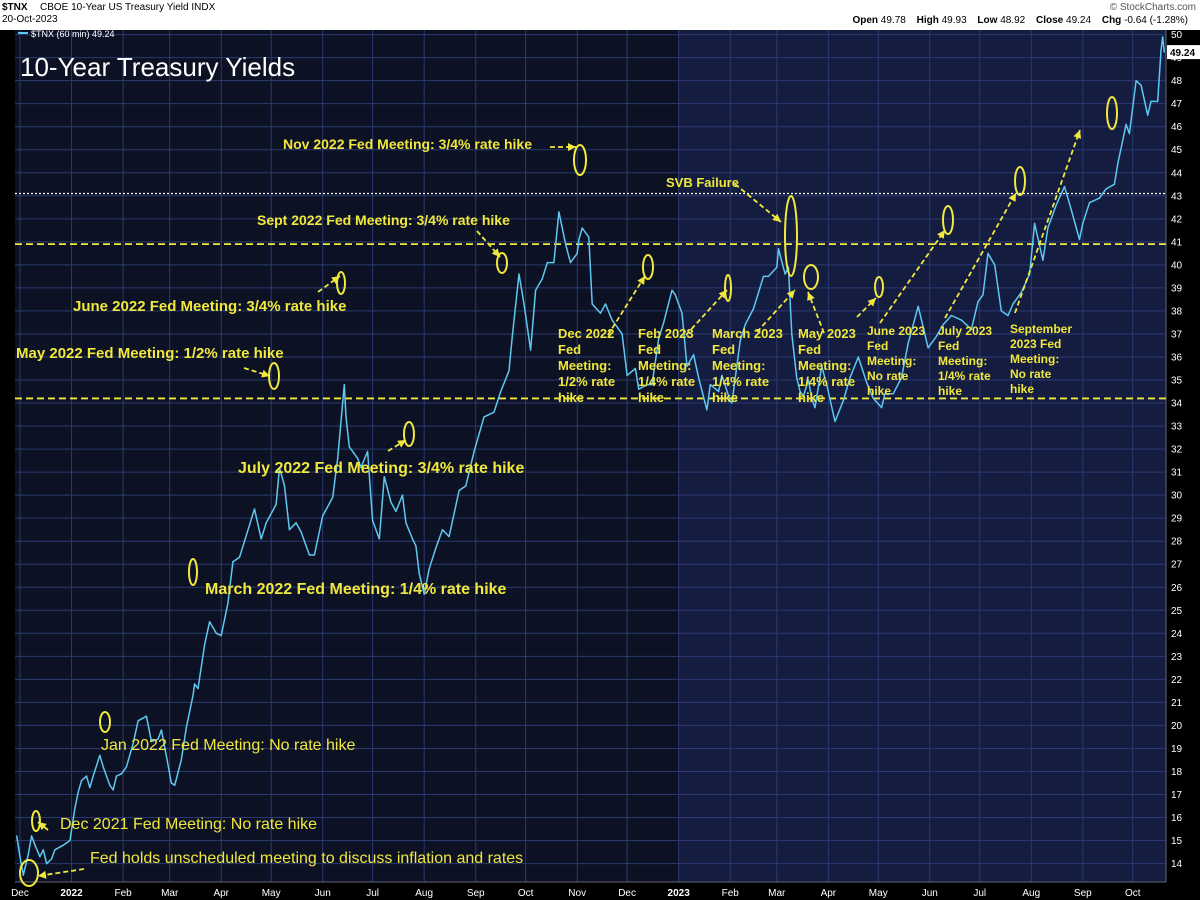  I want to click on annotation-line: March 2023, so click(747, 333).